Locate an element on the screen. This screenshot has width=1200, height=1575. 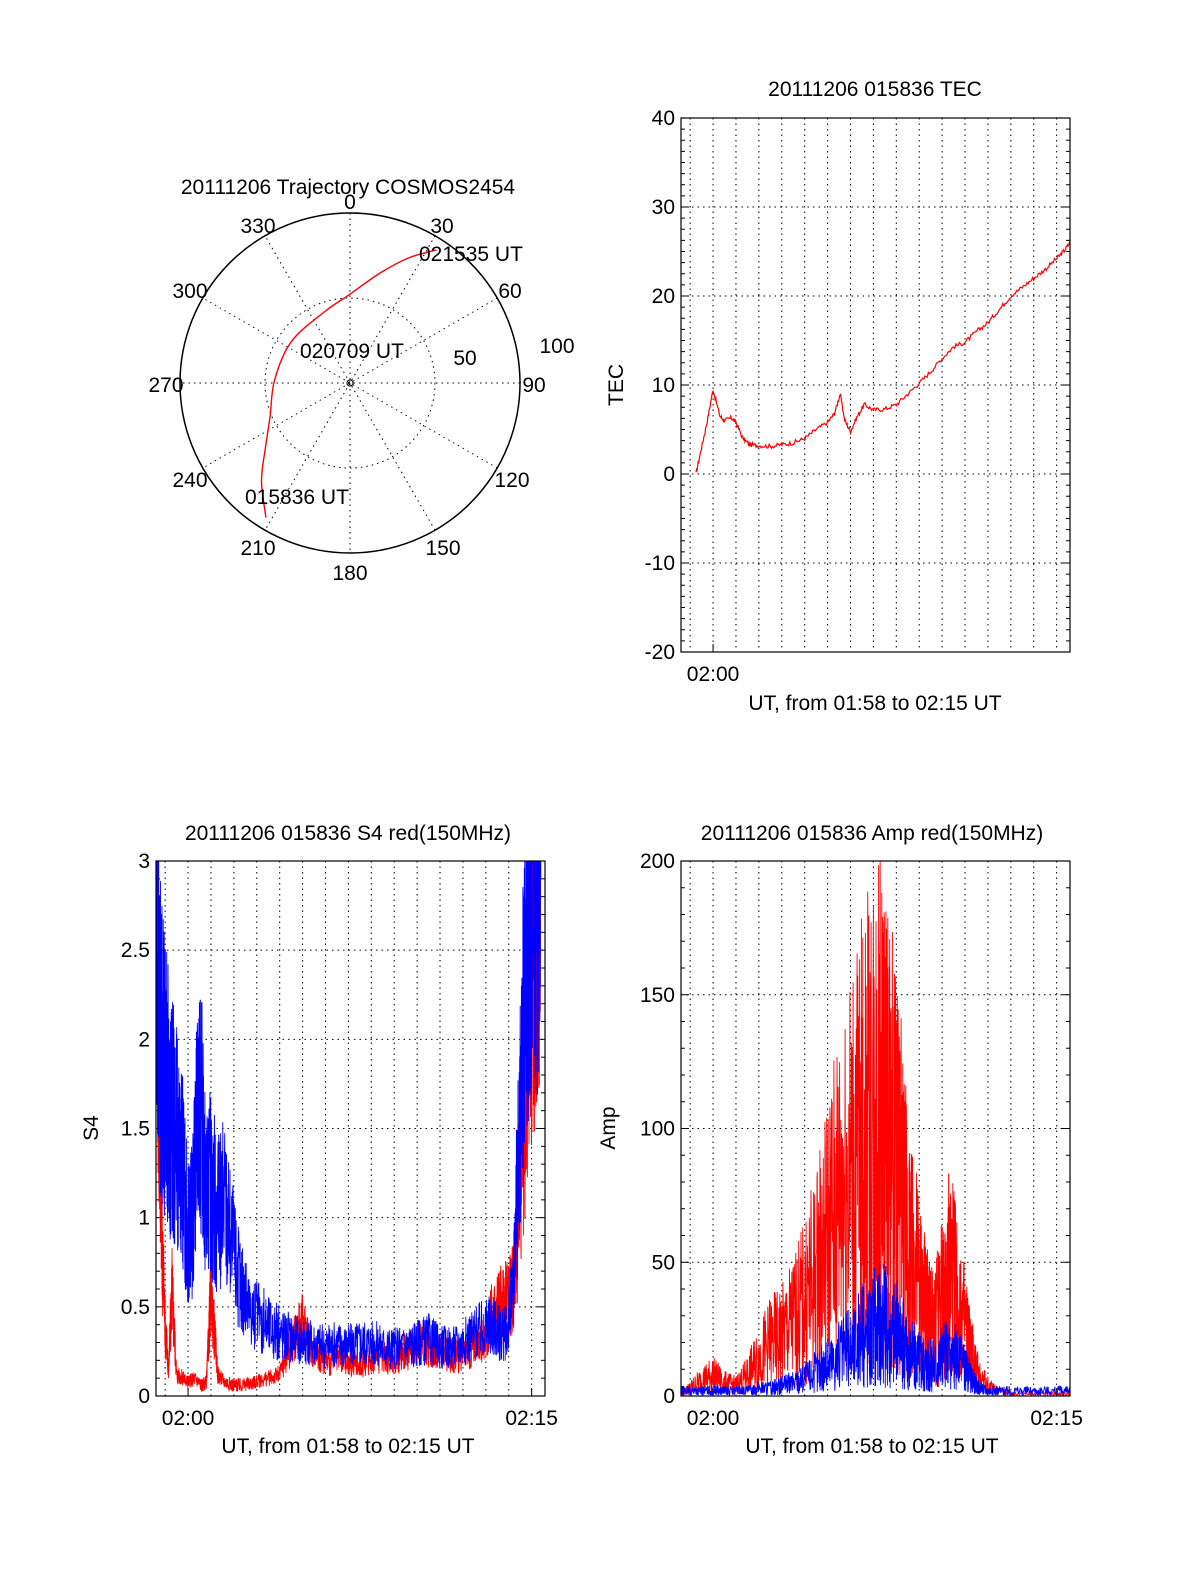
y-tick-label: 2 is located at coordinates (144, 1039).